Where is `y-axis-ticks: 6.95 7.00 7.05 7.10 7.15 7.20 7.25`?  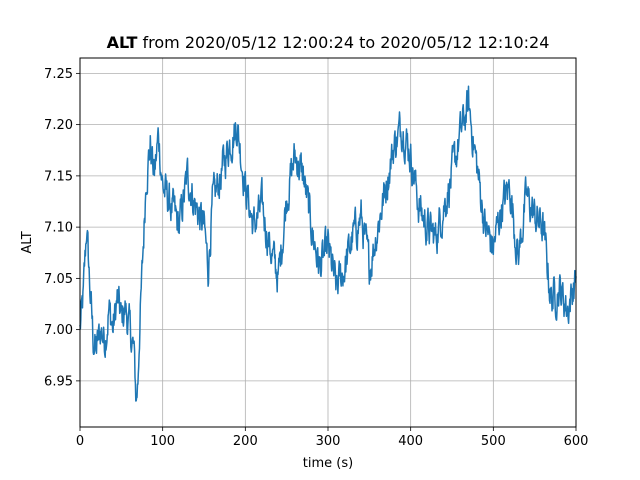
y-axis-ticks: 6.95 7.00 7.05 7.10 7.15 7.20 7.25 is located at coordinates (62, 228).